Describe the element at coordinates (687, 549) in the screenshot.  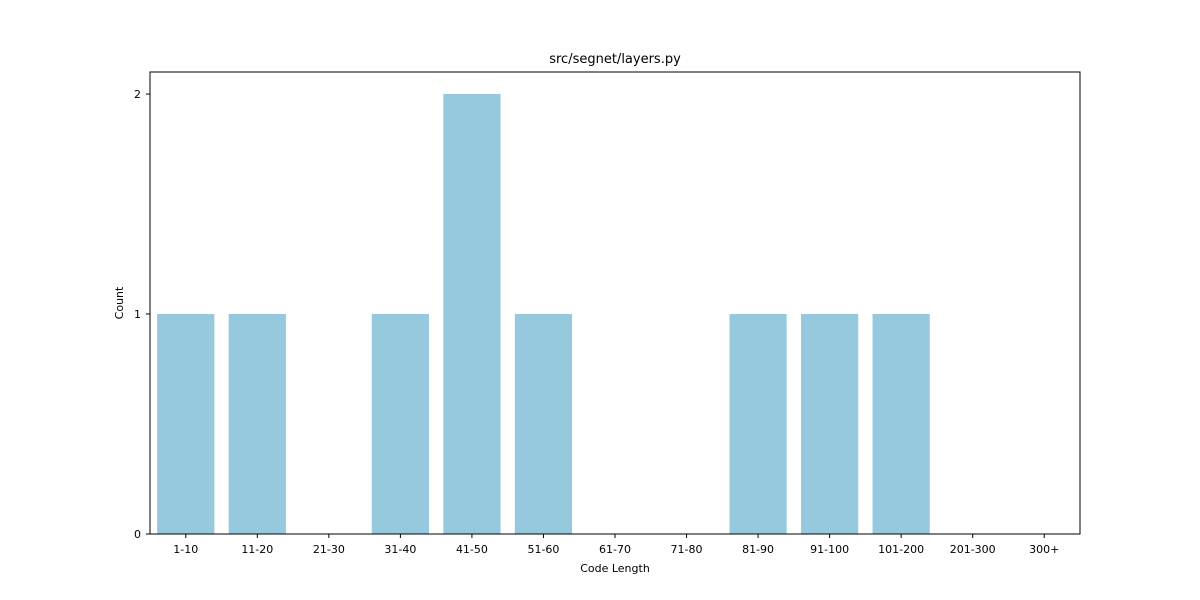
I see `x-tick-label: 71-80` at that location.